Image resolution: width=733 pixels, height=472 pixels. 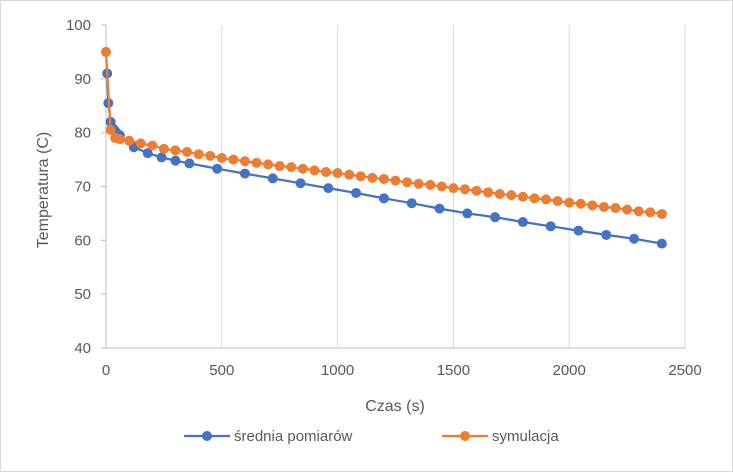 I want to click on legend-label: symulacja, so click(x=525, y=436).